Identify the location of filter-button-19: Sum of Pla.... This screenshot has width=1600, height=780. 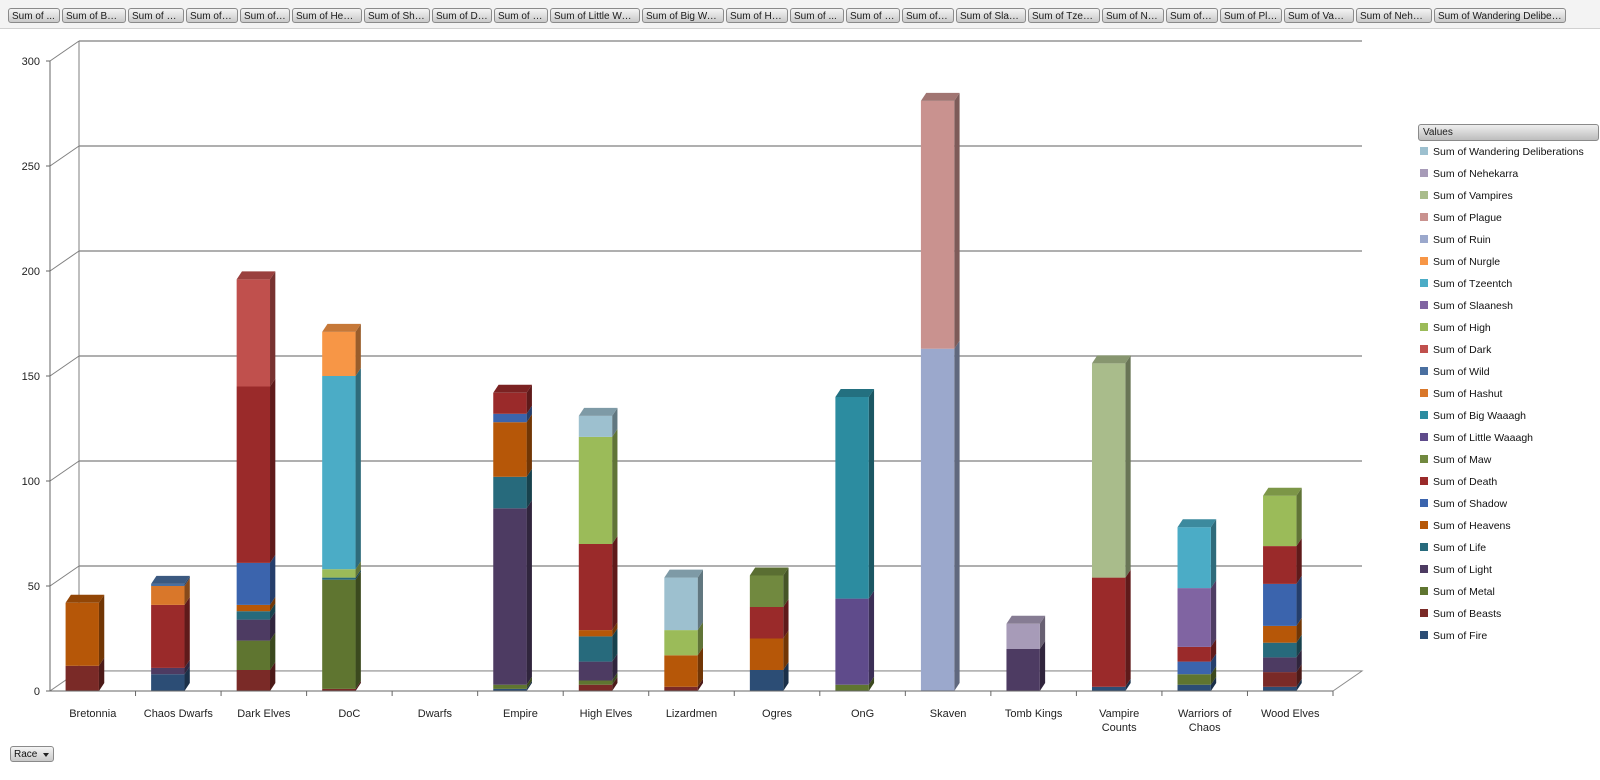
(1251, 15).